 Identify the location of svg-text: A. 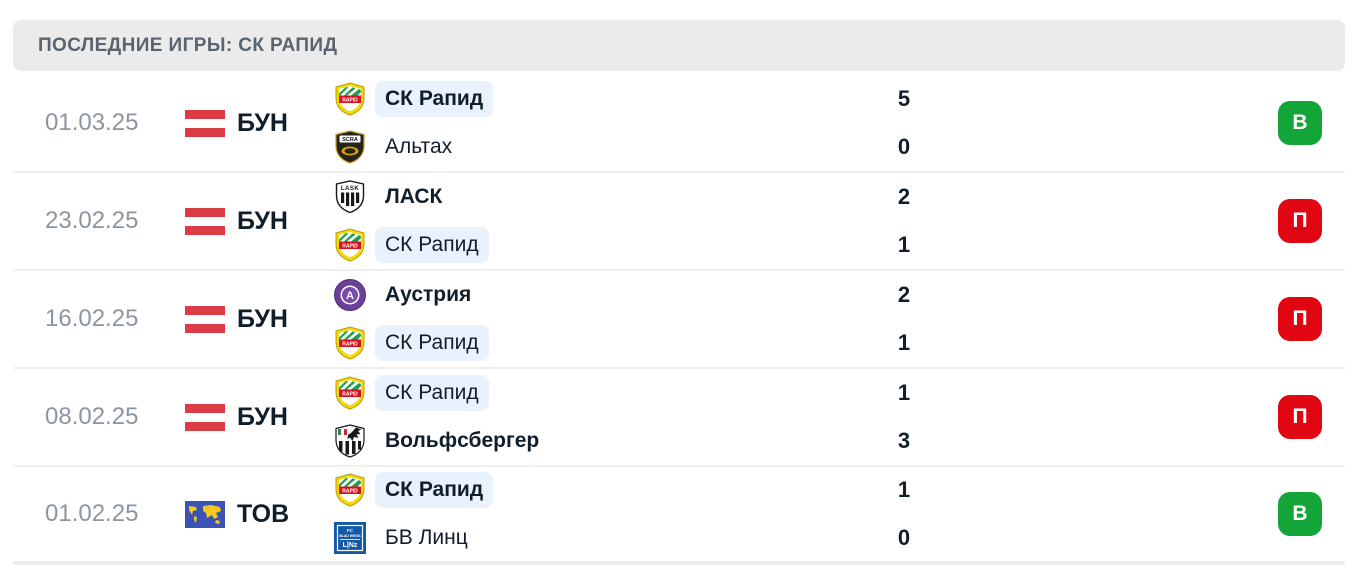
(350, 296).